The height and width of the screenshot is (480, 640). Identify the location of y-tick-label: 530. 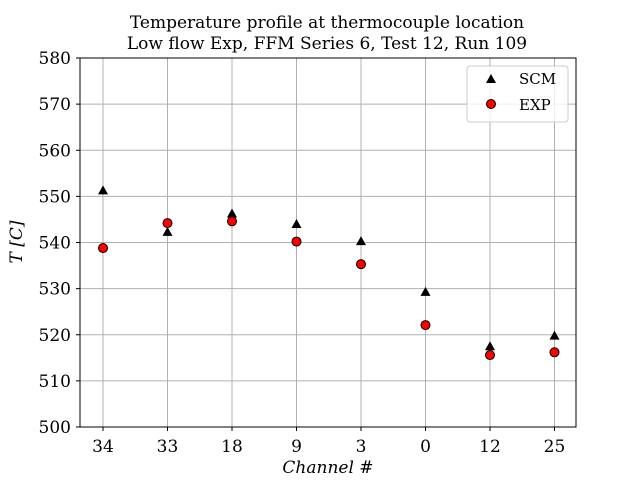
(55, 290).